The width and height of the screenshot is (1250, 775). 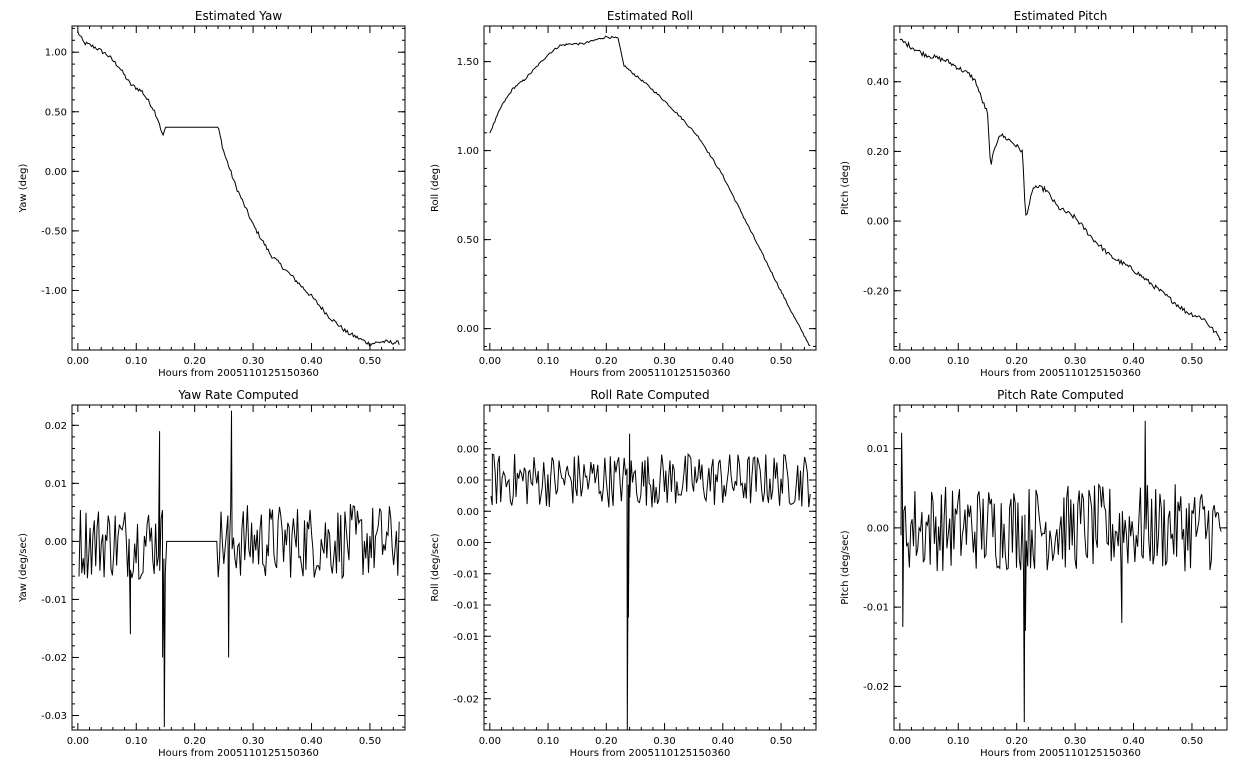 What do you see at coordinates (845, 188) in the screenshot?
I see `y-axis-label: Pitch (deg)` at bounding box center [845, 188].